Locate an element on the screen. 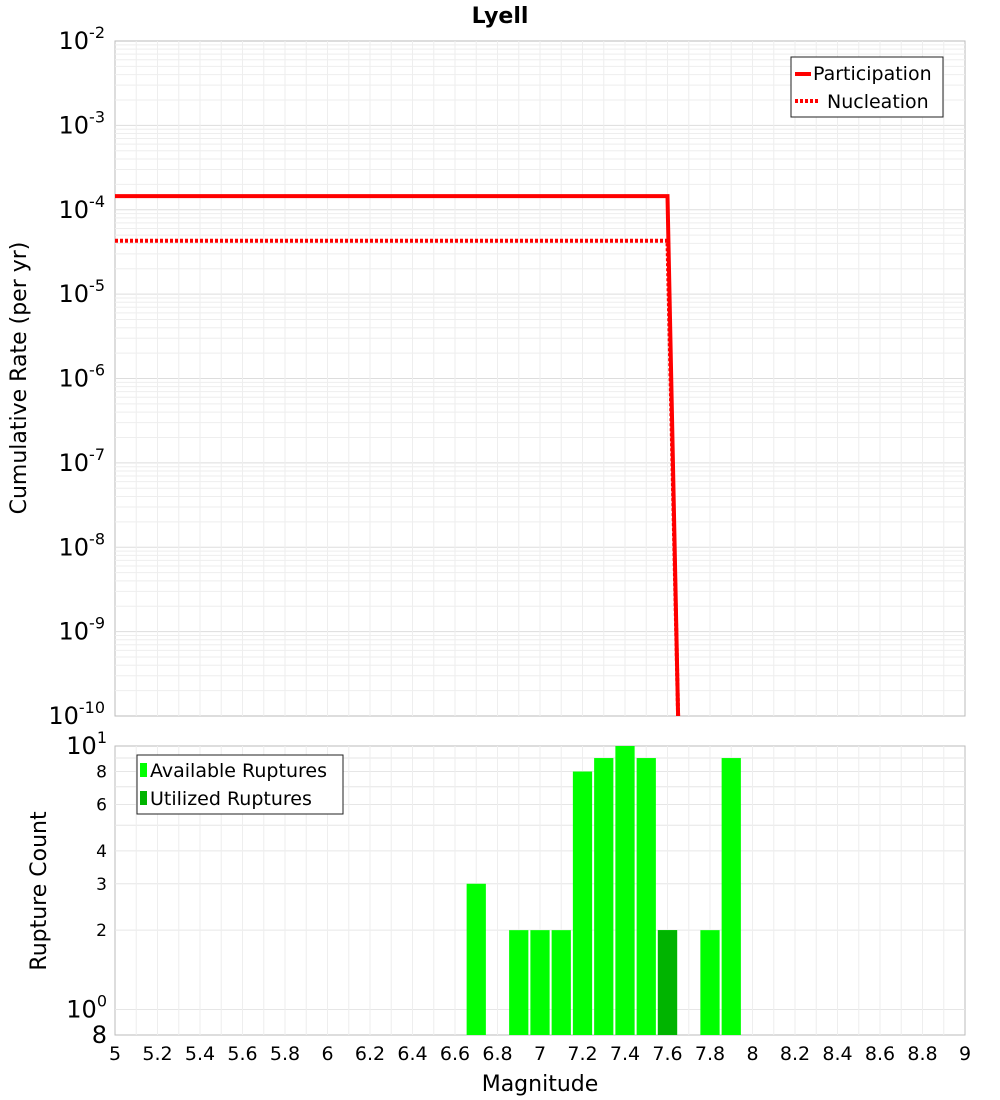  x-tick-label: 5.4 is located at coordinates (200, 1054).